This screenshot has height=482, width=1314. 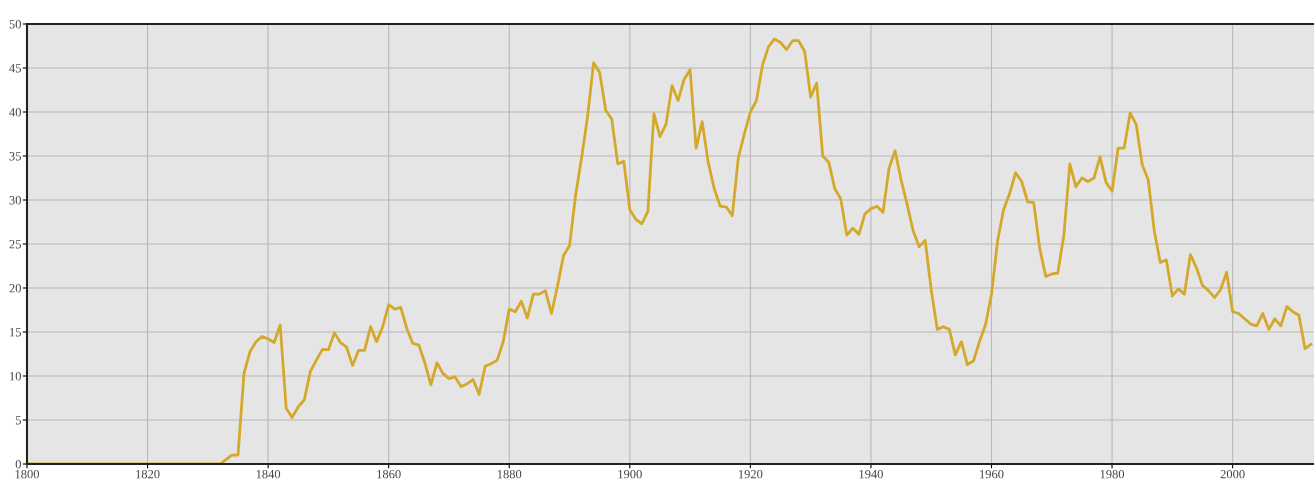 What do you see at coordinates (15, 200) in the screenshot?
I see `y-tick-label: 30` at bounding box center [15, 200].